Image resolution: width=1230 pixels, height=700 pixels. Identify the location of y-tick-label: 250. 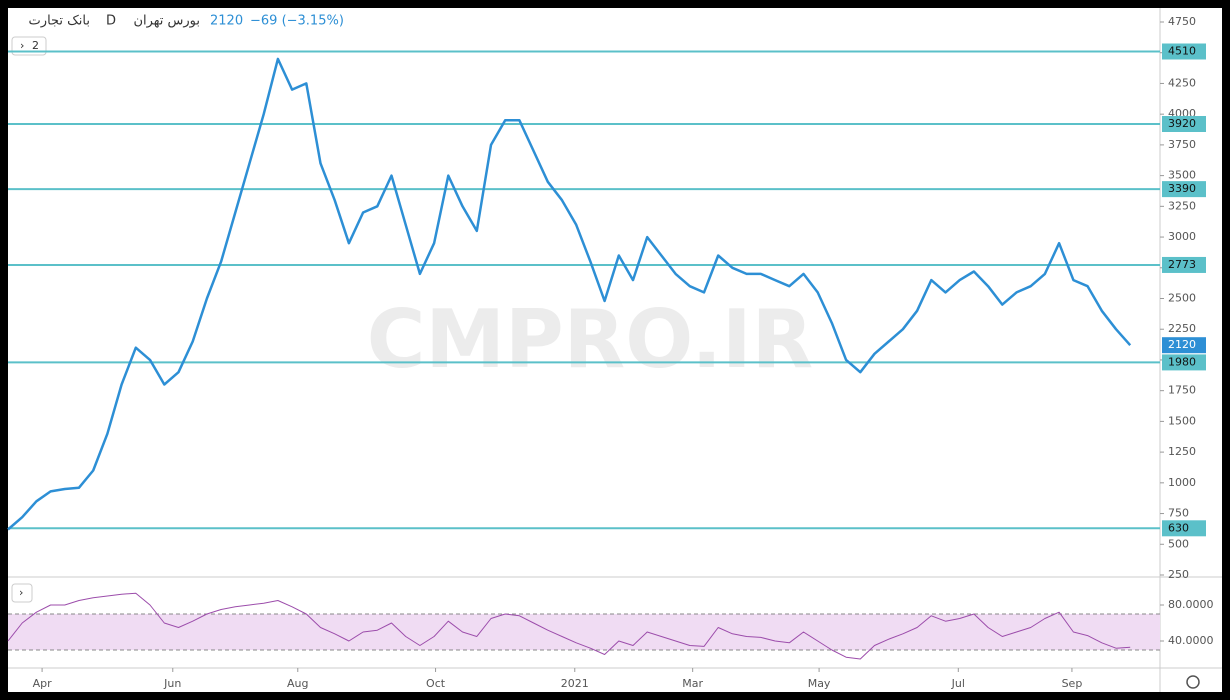
(1178, 574).